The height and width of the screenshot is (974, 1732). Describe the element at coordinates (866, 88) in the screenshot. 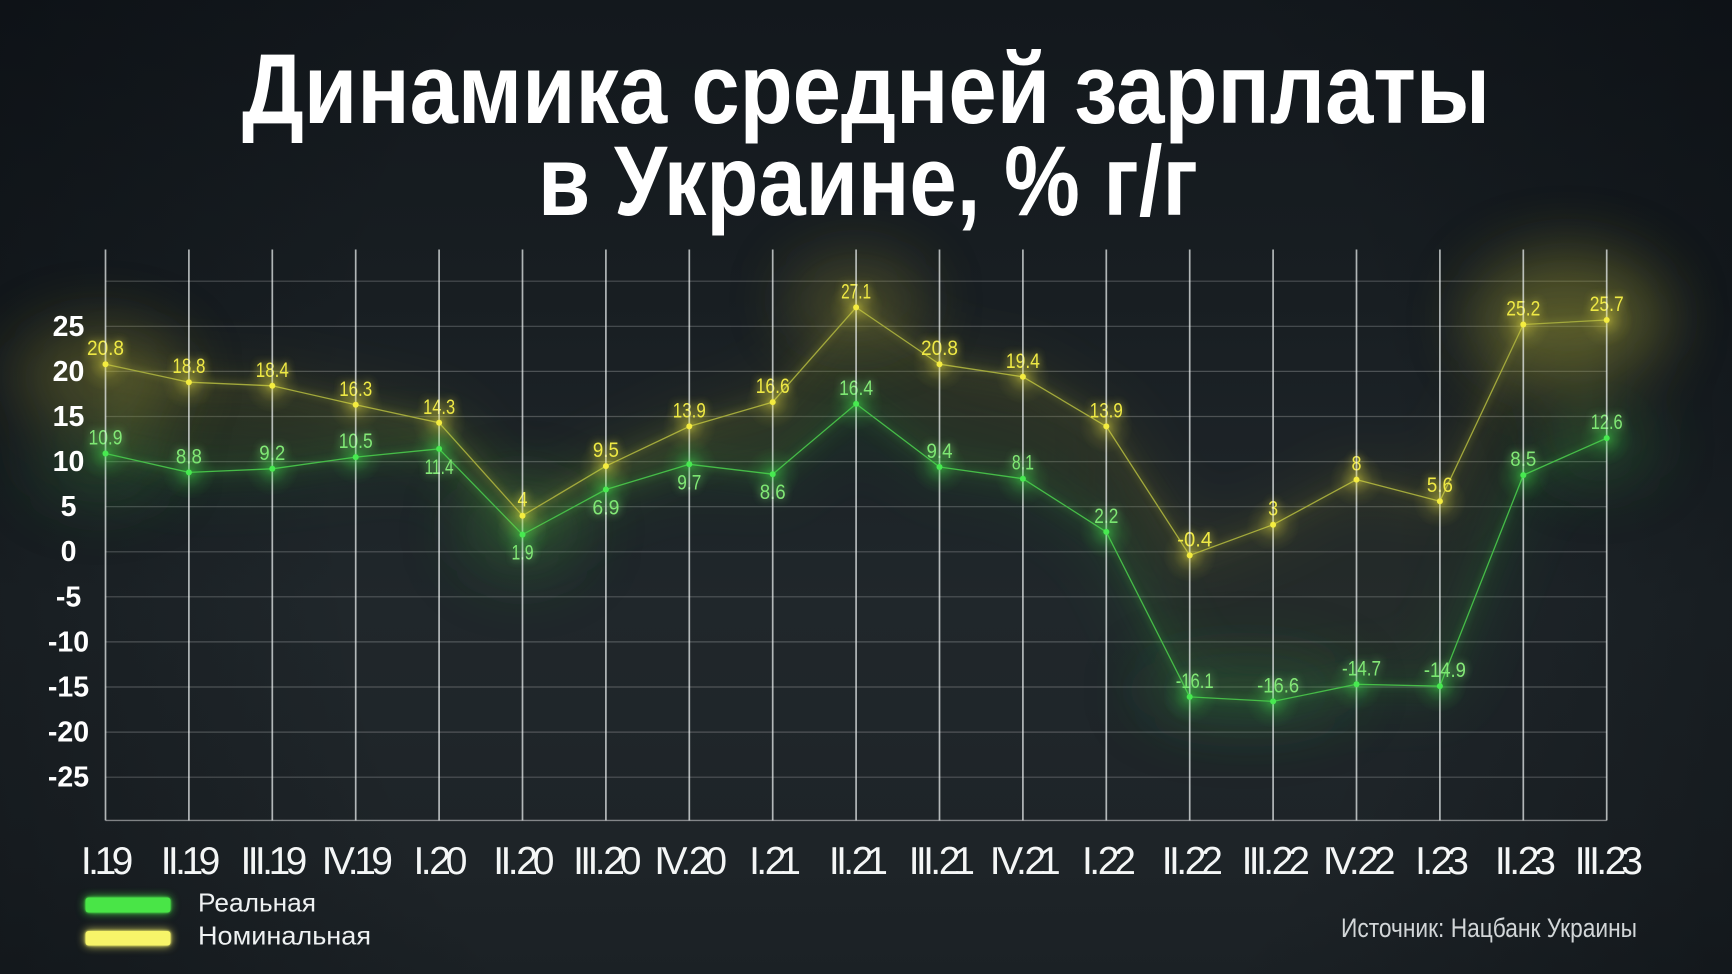

I see `svg-text: Динамика средней зарплаты` at that location.